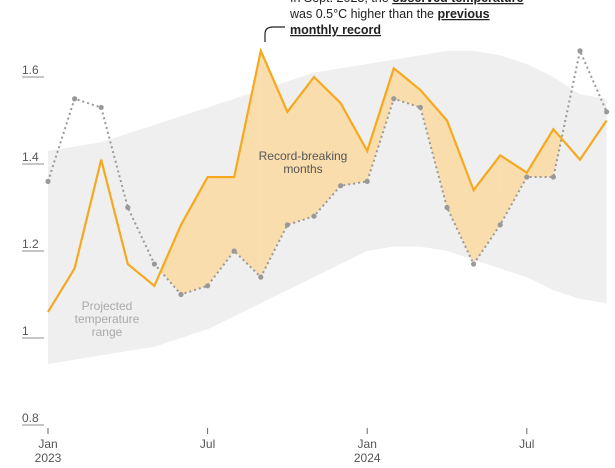 The height and width of the screenshot is (468, 615). I want to click on x-year-label: 2024, so click(367, 458).